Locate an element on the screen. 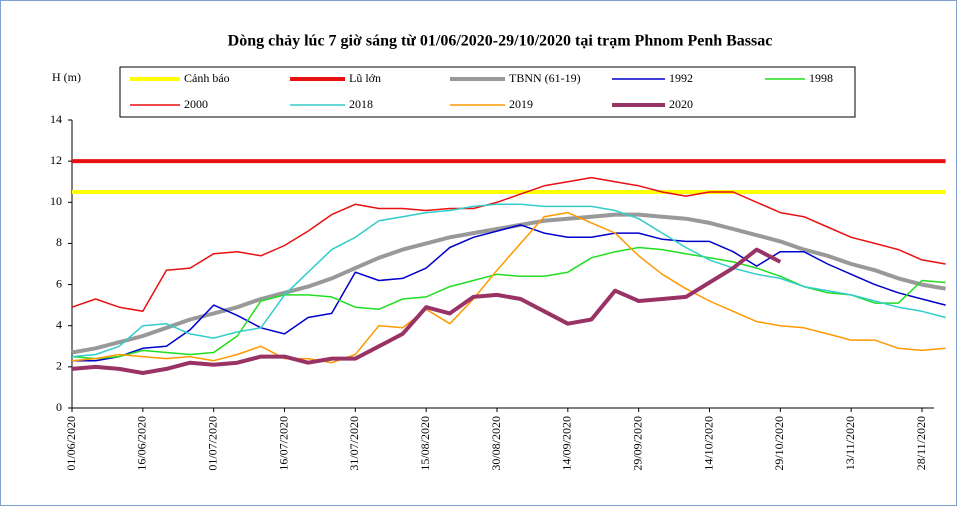 The height and width of the screenshot is (506, 957). x-tick-label: 15/08/2020 is located at coordinates (425, 443).